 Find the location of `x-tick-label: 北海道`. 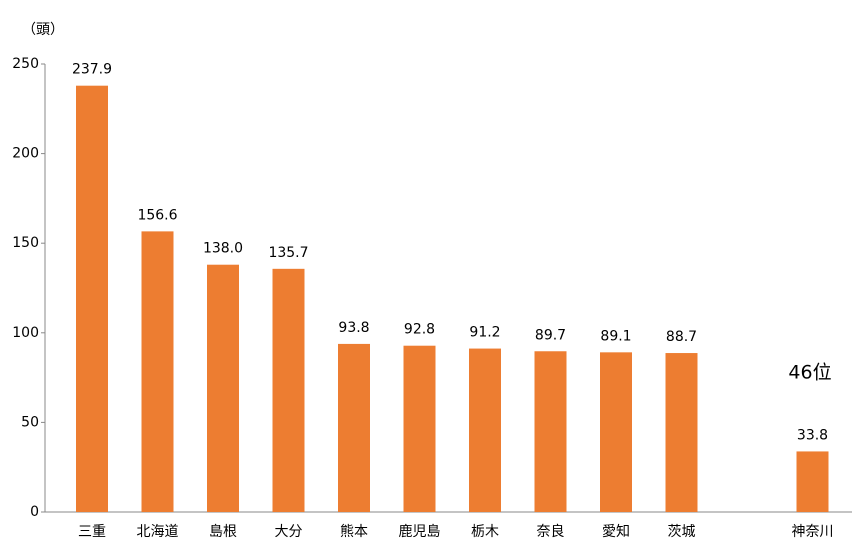

x-tick-label: 北海道 is located at coordinates (158, 532).